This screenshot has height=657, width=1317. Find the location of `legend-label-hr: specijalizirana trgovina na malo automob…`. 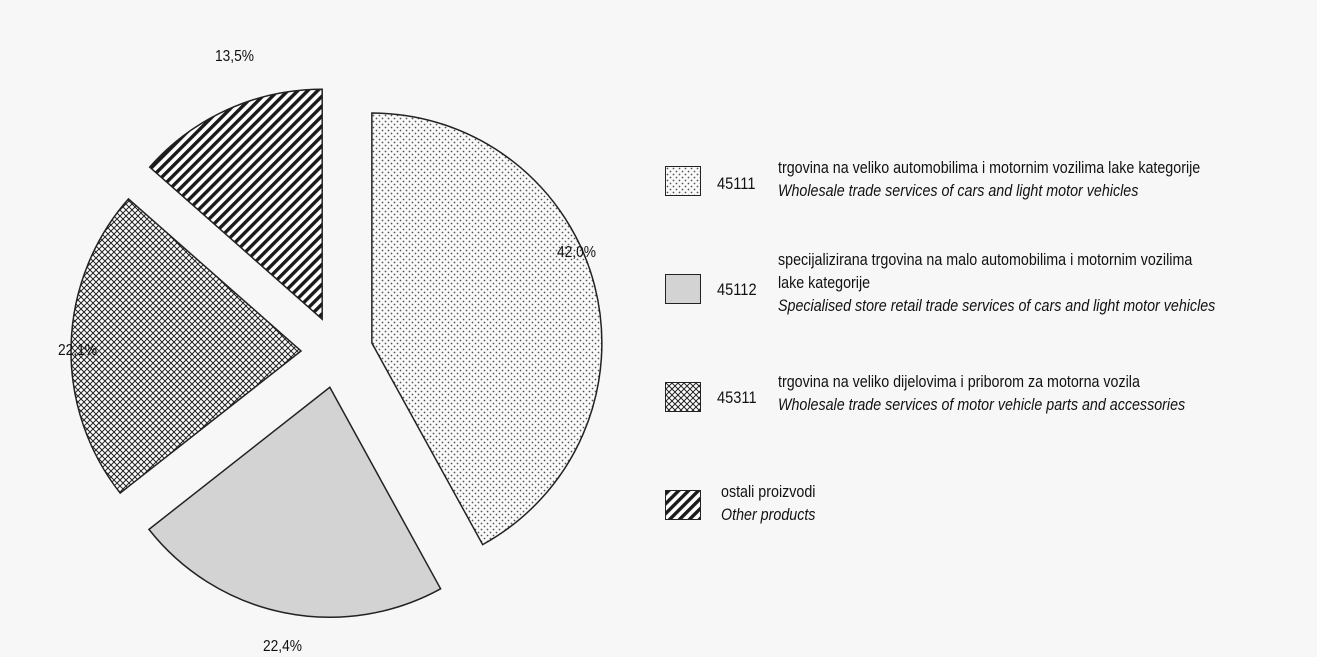

legend-label-hr: specijalizirana trgovina na malo automob… is located at coordinates (985, 259).